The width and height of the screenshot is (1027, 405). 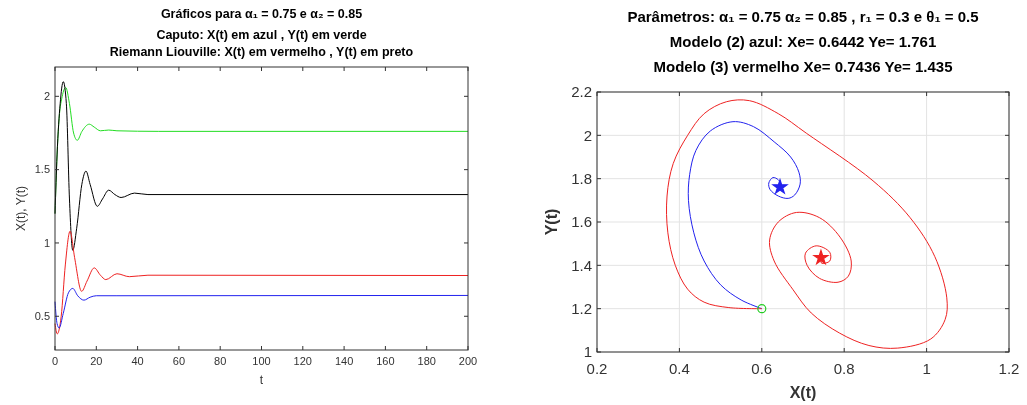 I want to click on x-tick-label: 0.8, so click(x=844, y=368).